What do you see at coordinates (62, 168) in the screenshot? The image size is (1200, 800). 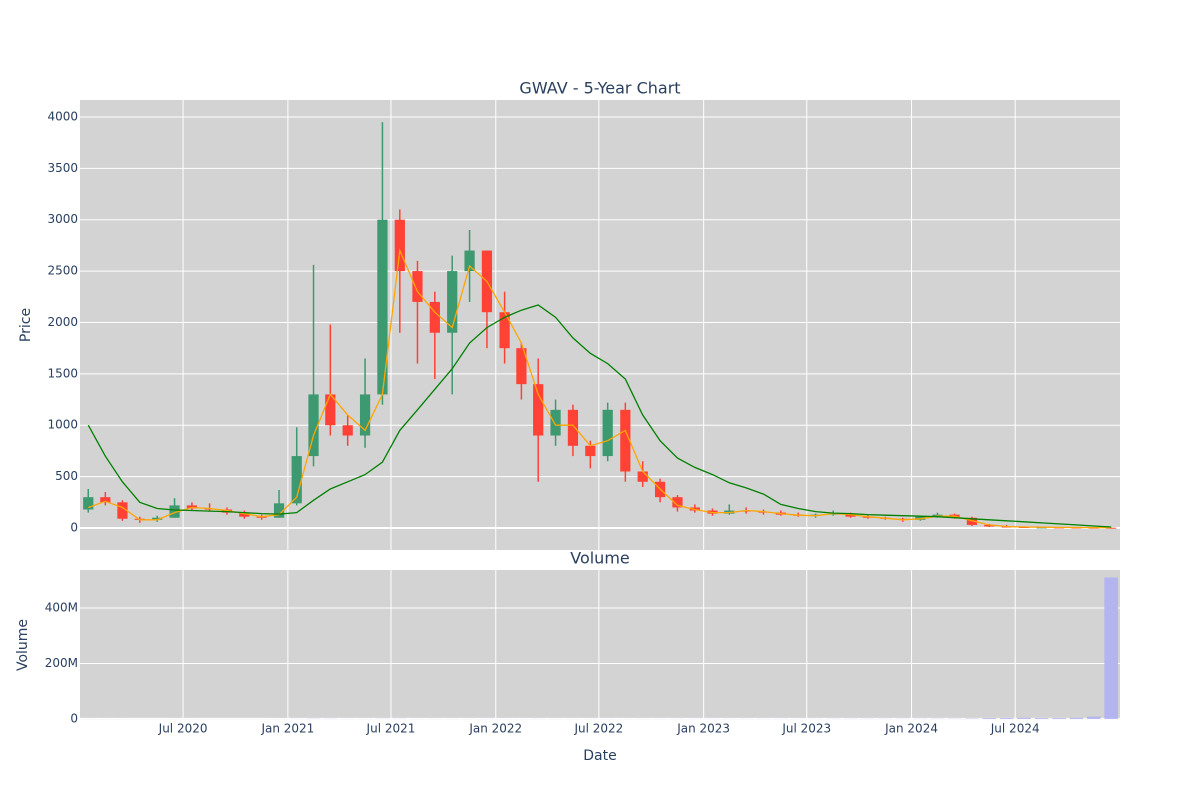 I see `y-tick-label: 3500` at bounding box center [62, 168].